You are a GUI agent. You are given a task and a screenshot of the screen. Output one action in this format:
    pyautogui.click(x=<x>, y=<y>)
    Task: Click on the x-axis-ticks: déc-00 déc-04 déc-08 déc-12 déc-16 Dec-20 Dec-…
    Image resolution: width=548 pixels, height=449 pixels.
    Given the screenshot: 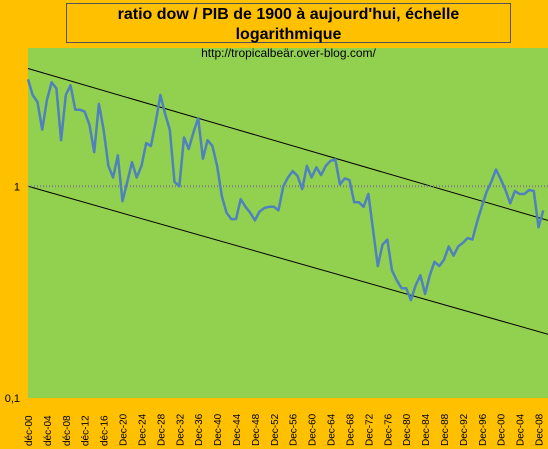 What is the action you would take?
    pyautogui.click(x=285, y=429)
    